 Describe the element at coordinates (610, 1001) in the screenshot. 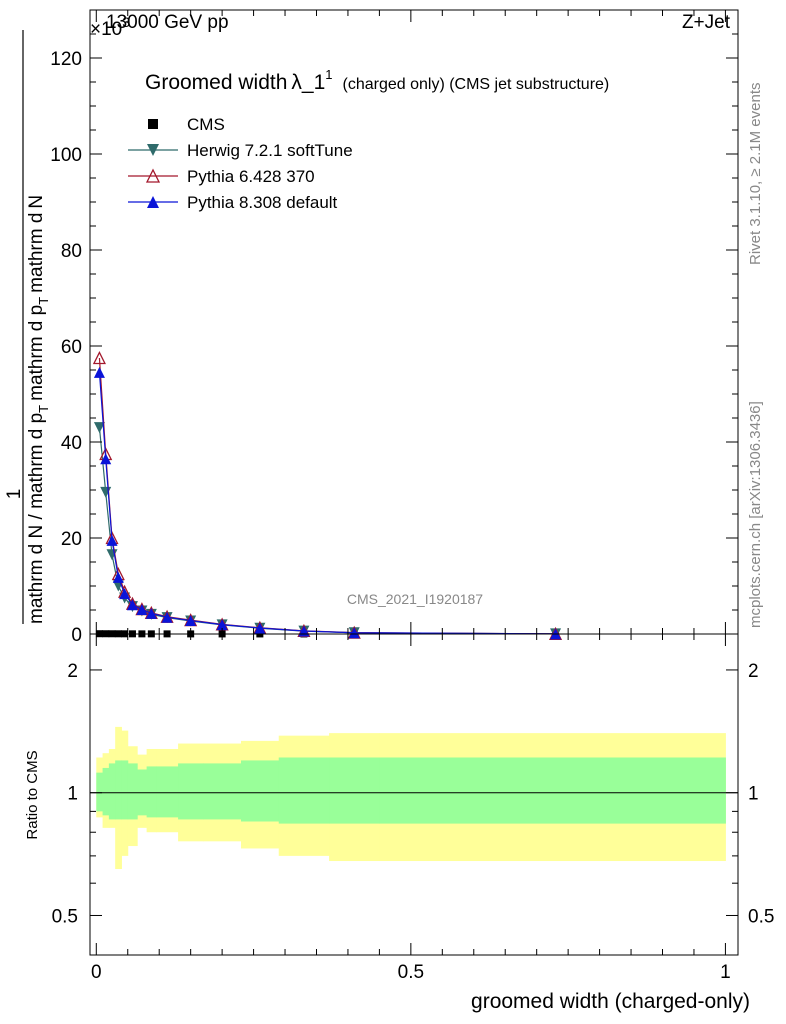

I see `xlabel: groomed width (charged-only)` at that location.